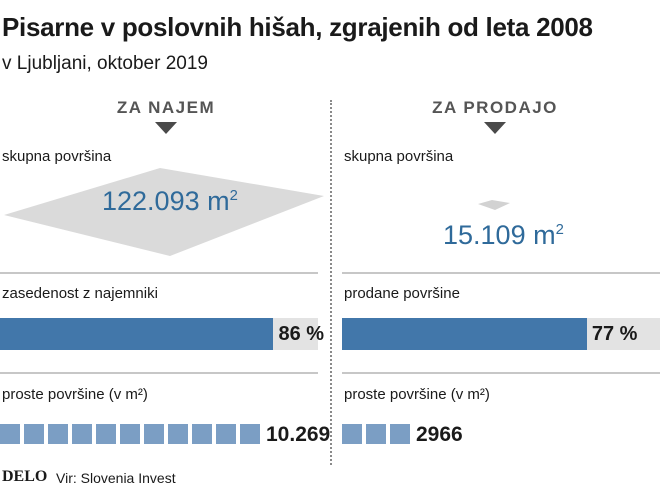 The height and width of the screenshot is (494, 660). I want to click on share-bar-rent, so click(137, 334).